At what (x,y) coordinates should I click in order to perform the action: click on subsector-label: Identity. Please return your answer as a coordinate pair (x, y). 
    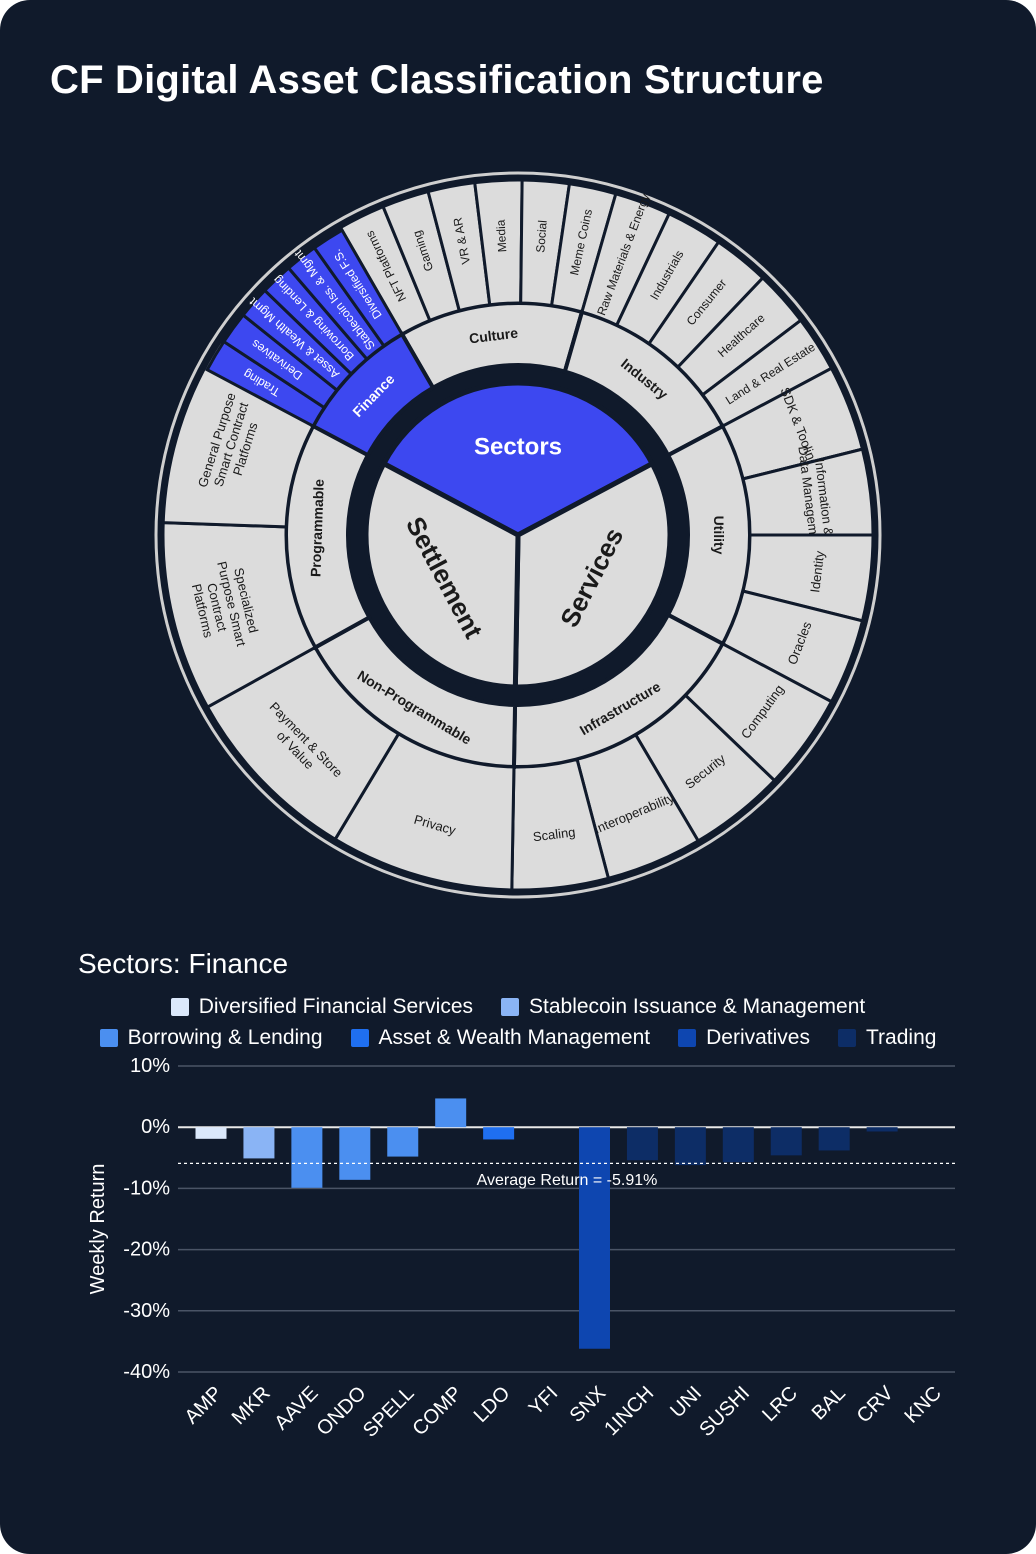
    Looking at the image, I should click on (817, 572).